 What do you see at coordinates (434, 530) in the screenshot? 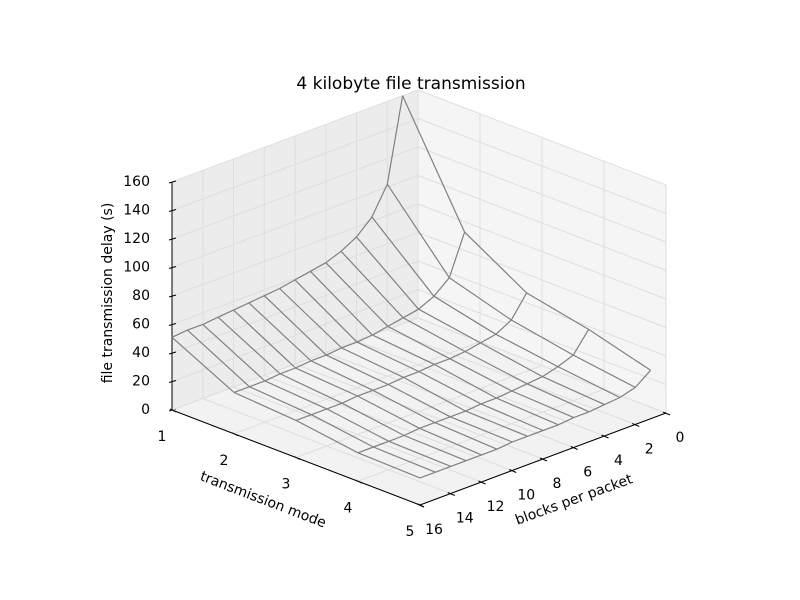
I see `y-tick-label: 16` at bounding box center [434, 530].